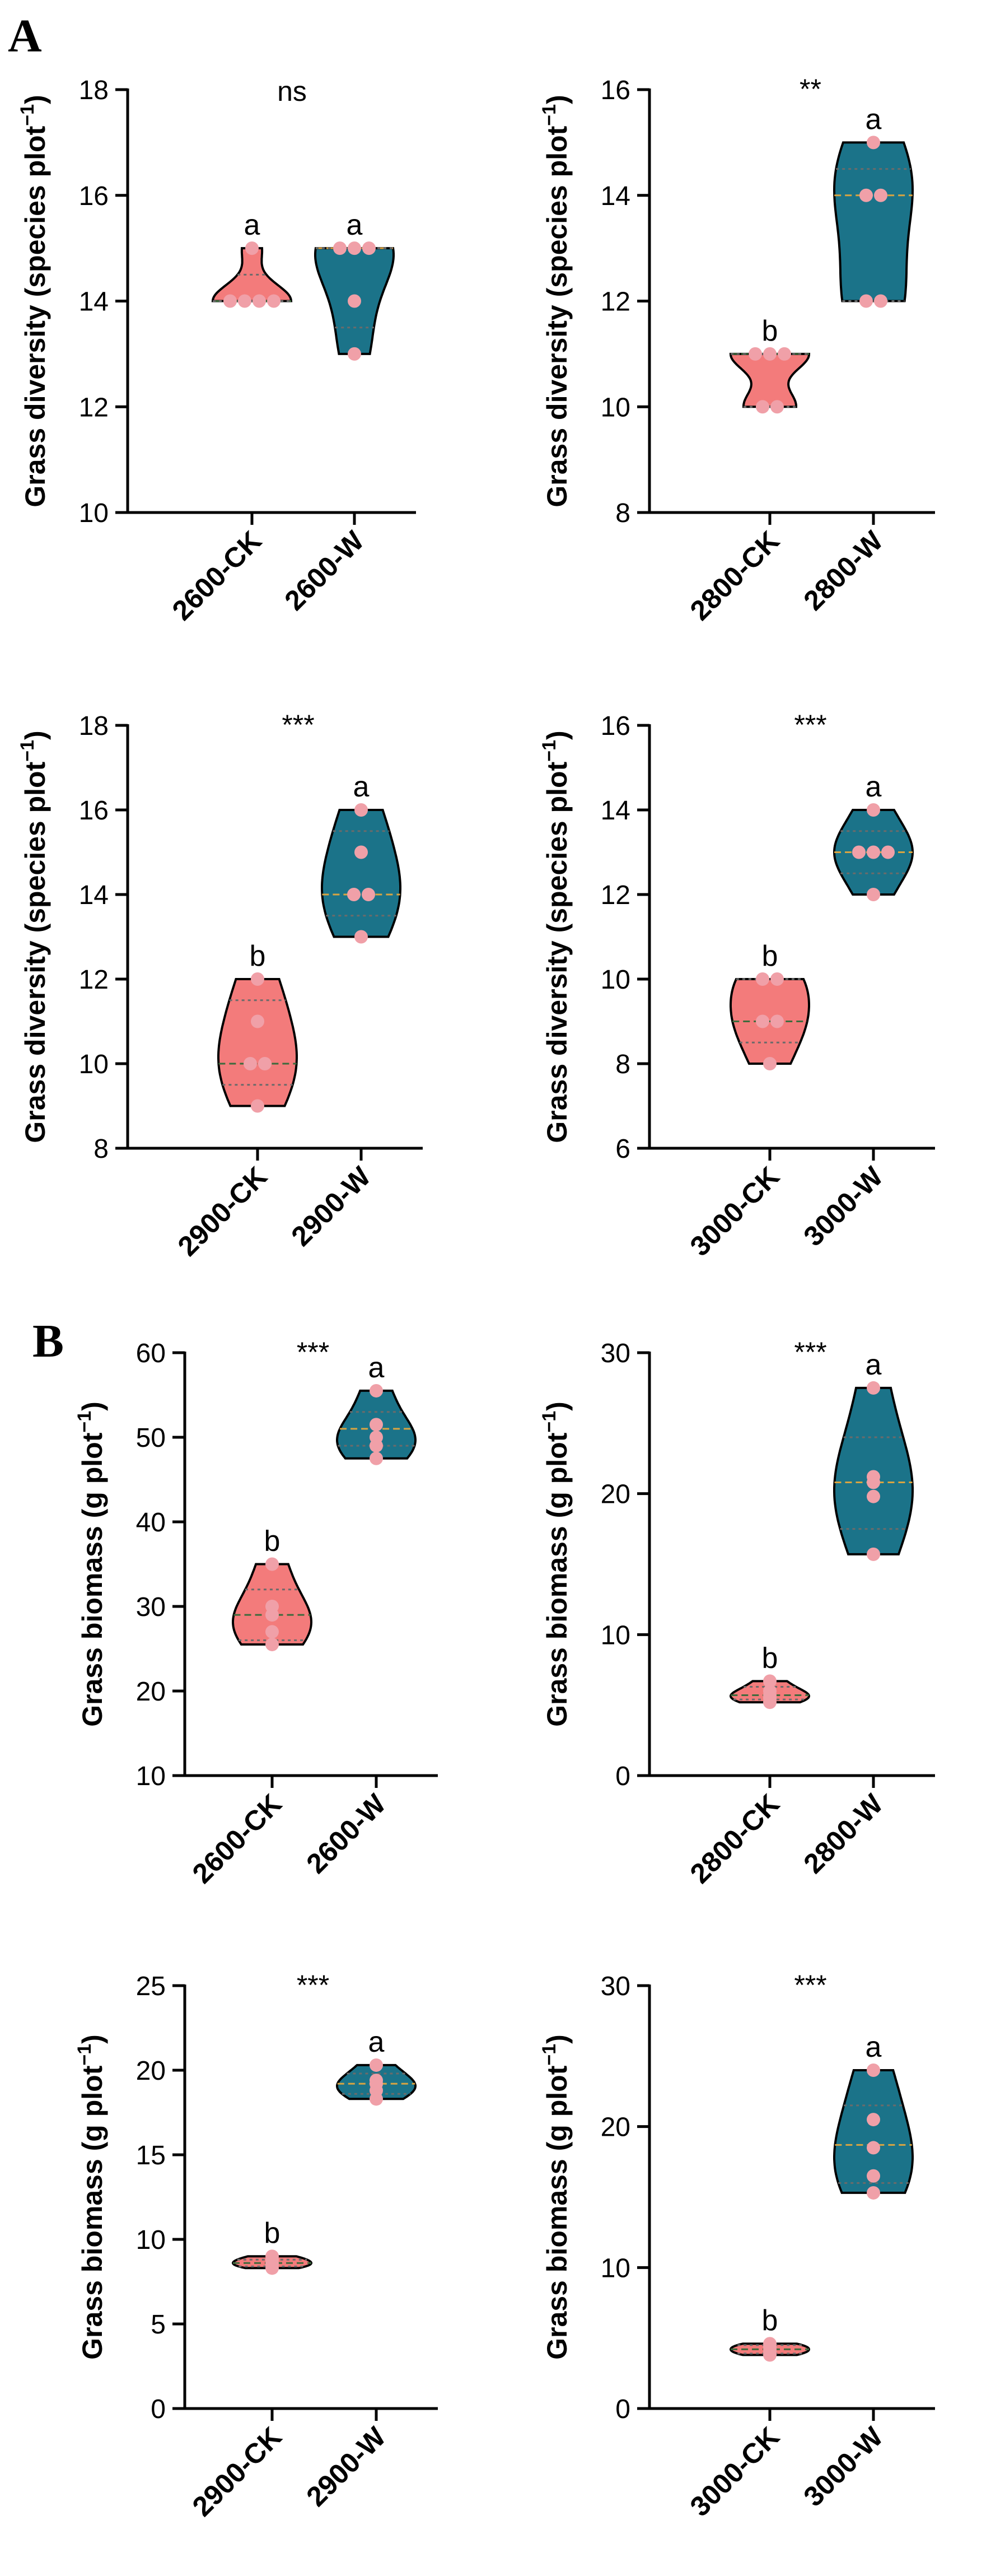 The image size is (1005, 2576). I want to click on y-tick-label: 50, so click(151, 1438).